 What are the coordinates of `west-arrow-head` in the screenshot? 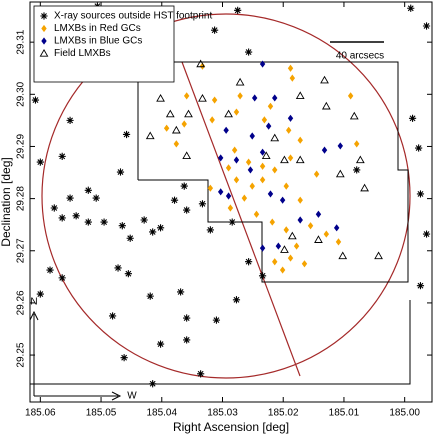 It's located at (116, 396).